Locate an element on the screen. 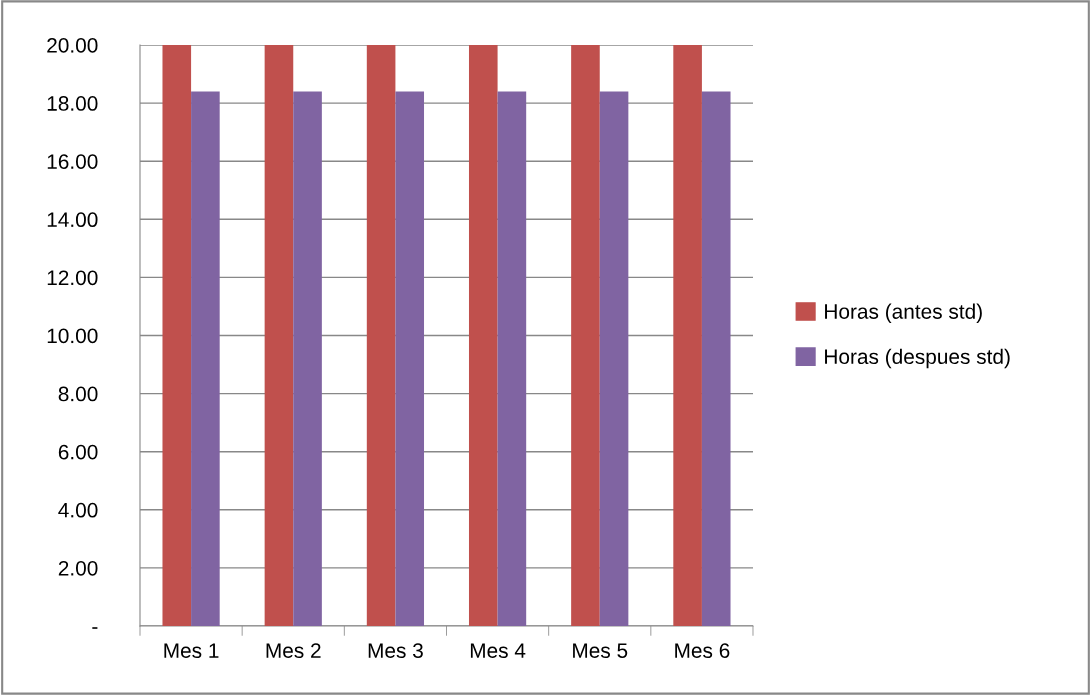 Image resolution: width=1091 pixels, height=695 pixels. y-tick-label: 20.00 is located at coordinates (72, 45).